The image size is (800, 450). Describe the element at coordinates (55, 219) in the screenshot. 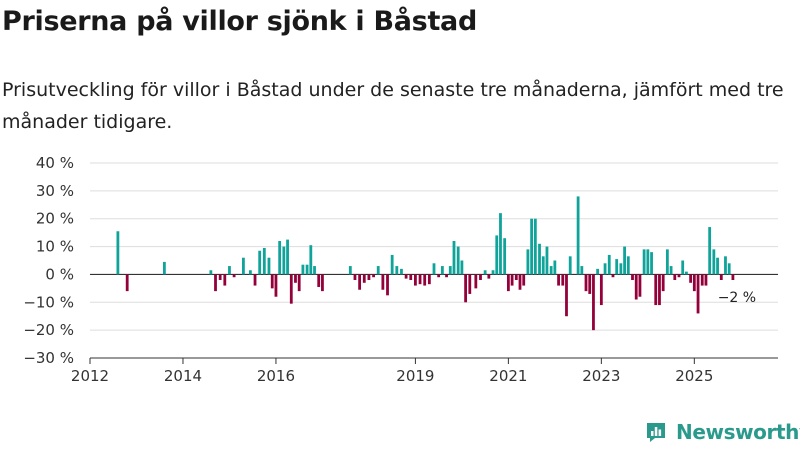

I see `y-tick-label: 20 %` at that location.